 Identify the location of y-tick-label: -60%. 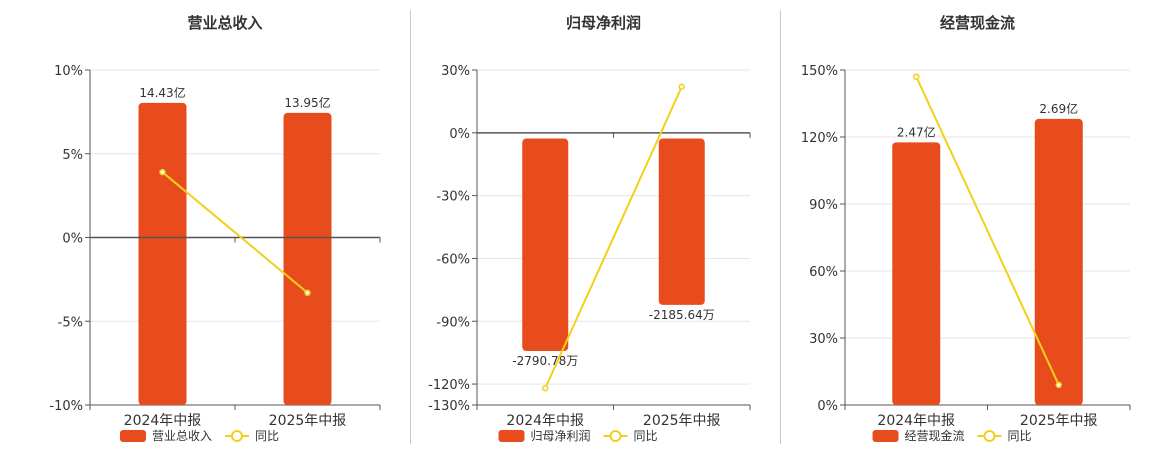
(453, 259).